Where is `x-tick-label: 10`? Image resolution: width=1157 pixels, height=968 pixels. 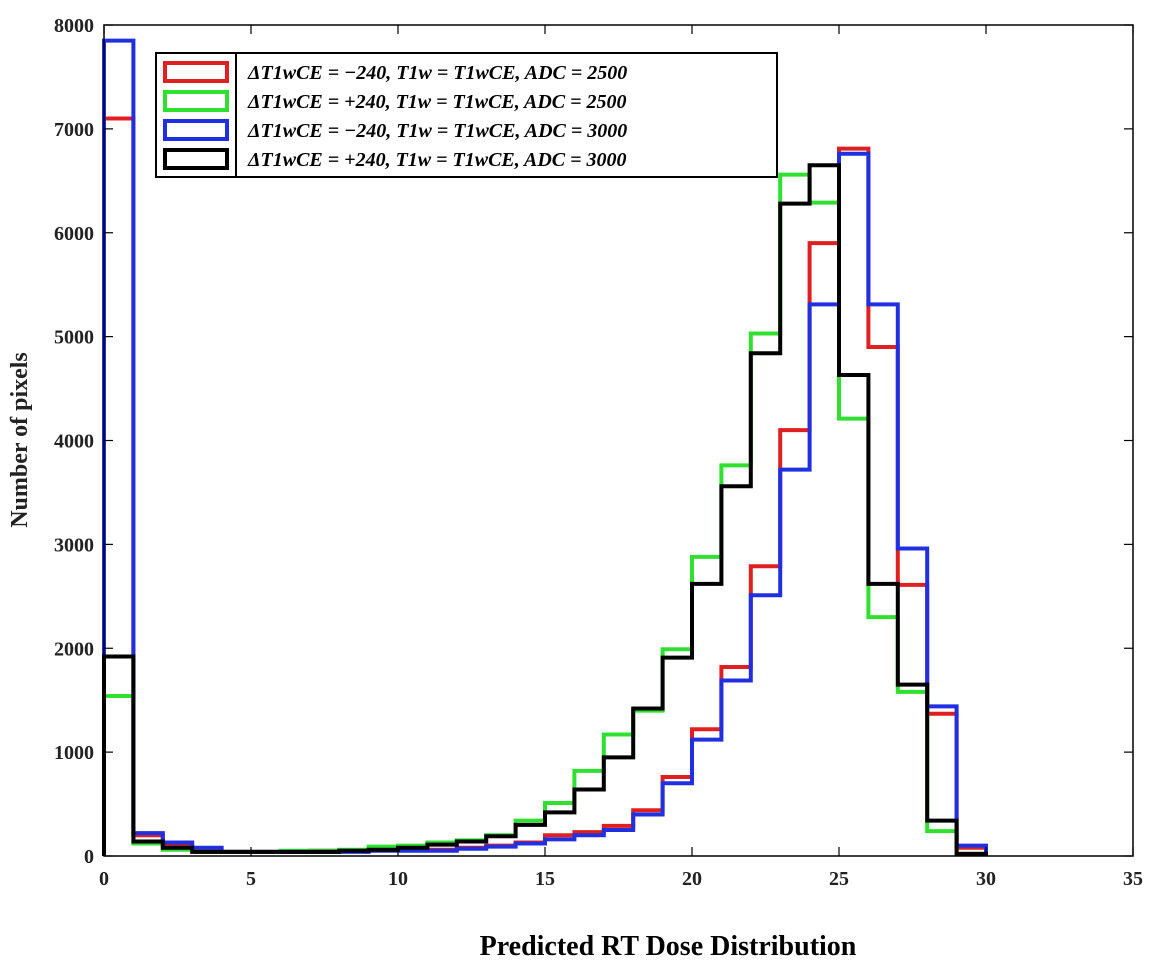 x-tick-label: 10 is located at coordinates (398, 879).